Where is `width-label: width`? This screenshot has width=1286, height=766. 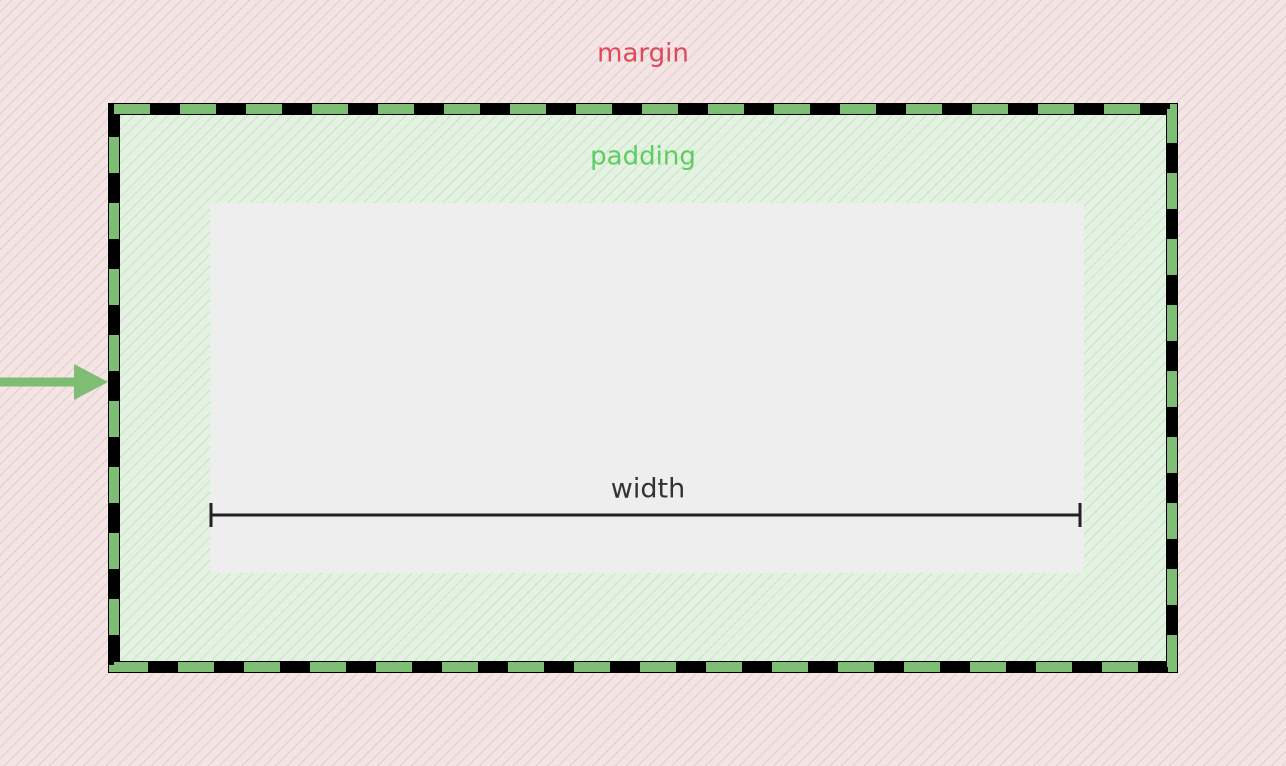
width-label: width is located at coordinates (648, 489).